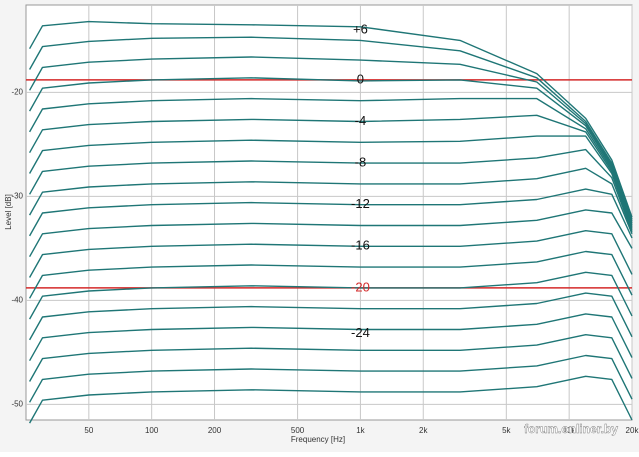  What do you see at coordinates (17, 91) in the screenshot?
I see `y-tick-label: -20` at bounding box center [17, 91].